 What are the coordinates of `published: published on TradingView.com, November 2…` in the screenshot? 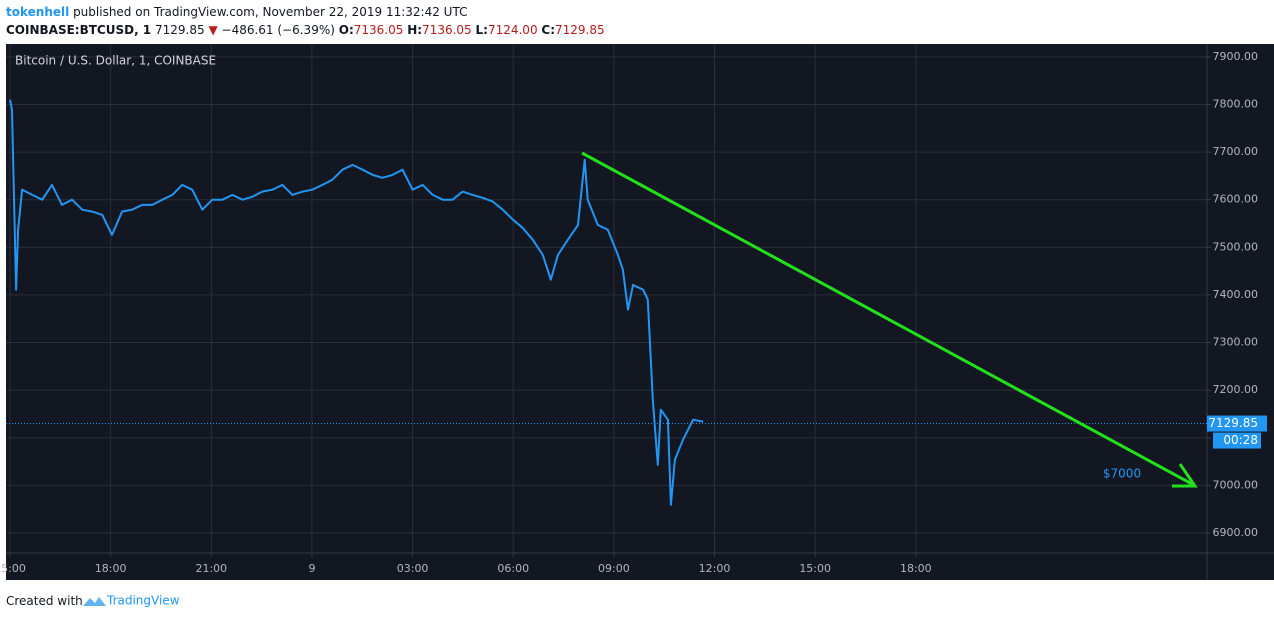 It's located at (270, 12).